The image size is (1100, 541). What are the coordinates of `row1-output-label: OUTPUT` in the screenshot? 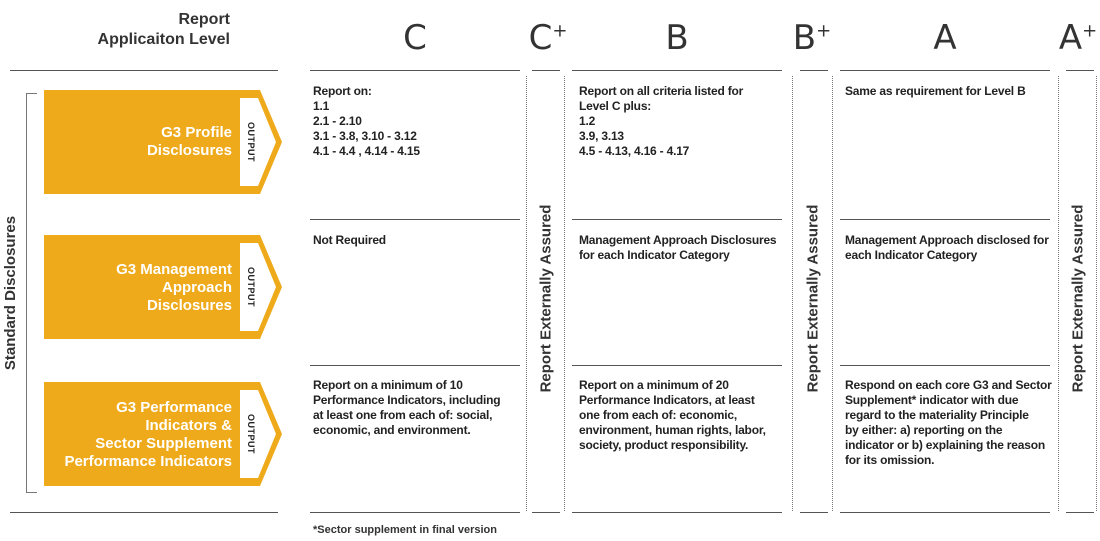 It's located at (251, 142).